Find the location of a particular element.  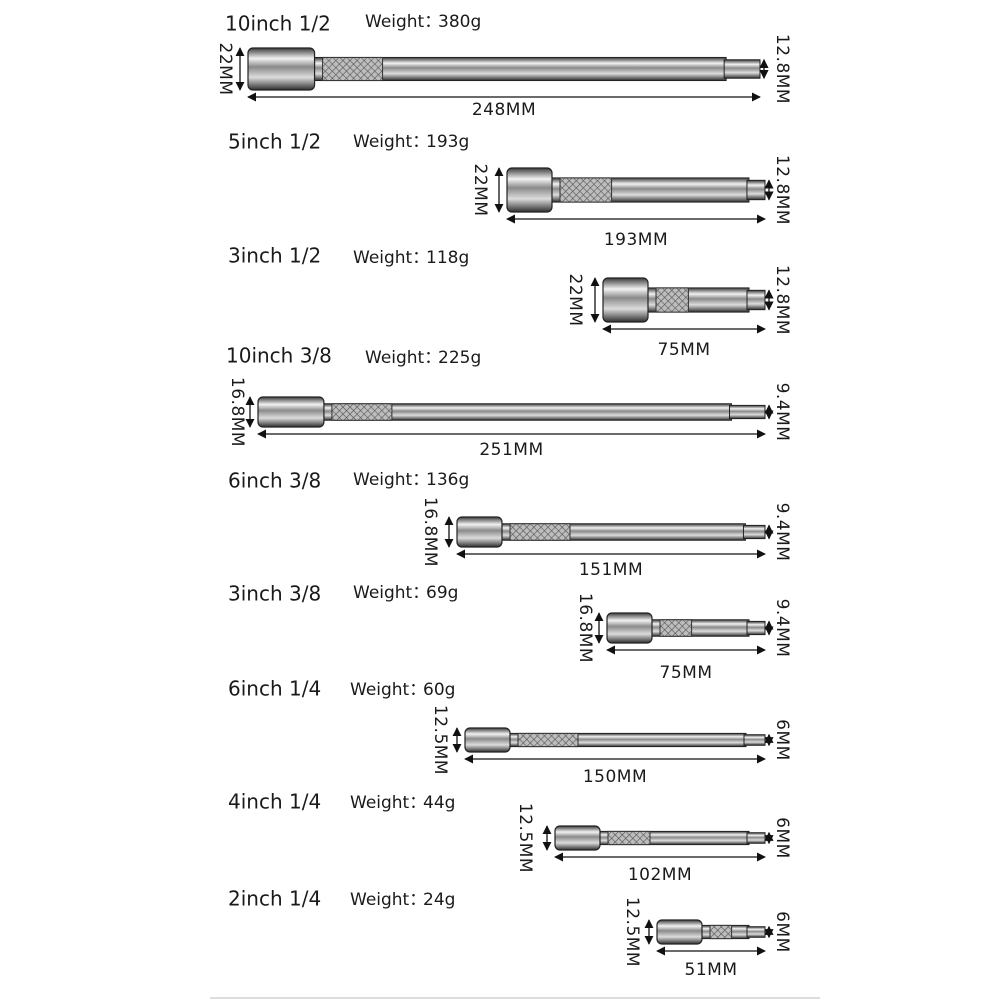

item-name: 10inch 3/8 is located at coordinates (279, 356).